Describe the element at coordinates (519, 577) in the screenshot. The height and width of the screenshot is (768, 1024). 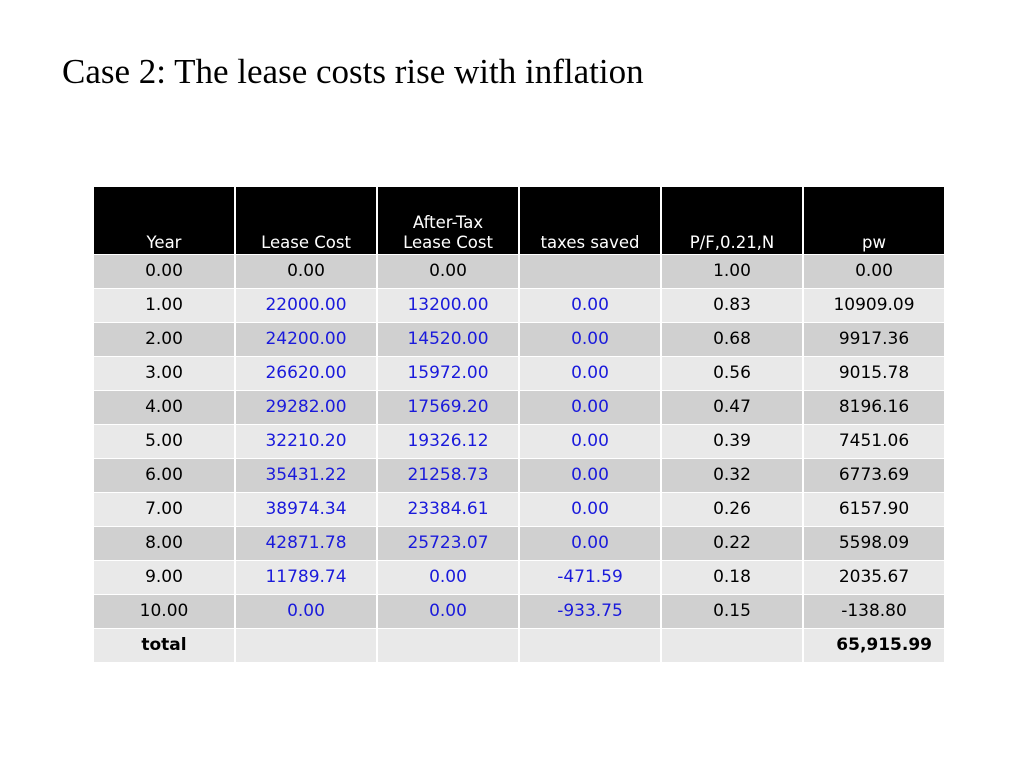
I see `table-row: 9.00 11789.74 0.00 -471.59 0.18 2035.67` at that location.